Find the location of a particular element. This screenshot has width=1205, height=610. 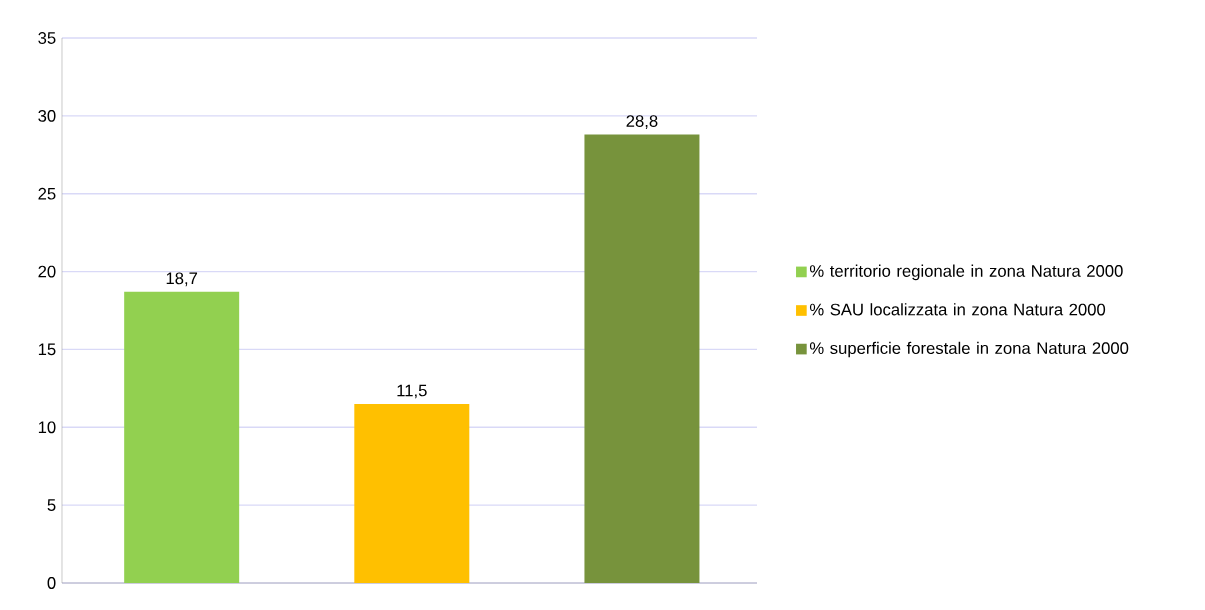

data-label: 11,5 is located at coordinates (412, 391).